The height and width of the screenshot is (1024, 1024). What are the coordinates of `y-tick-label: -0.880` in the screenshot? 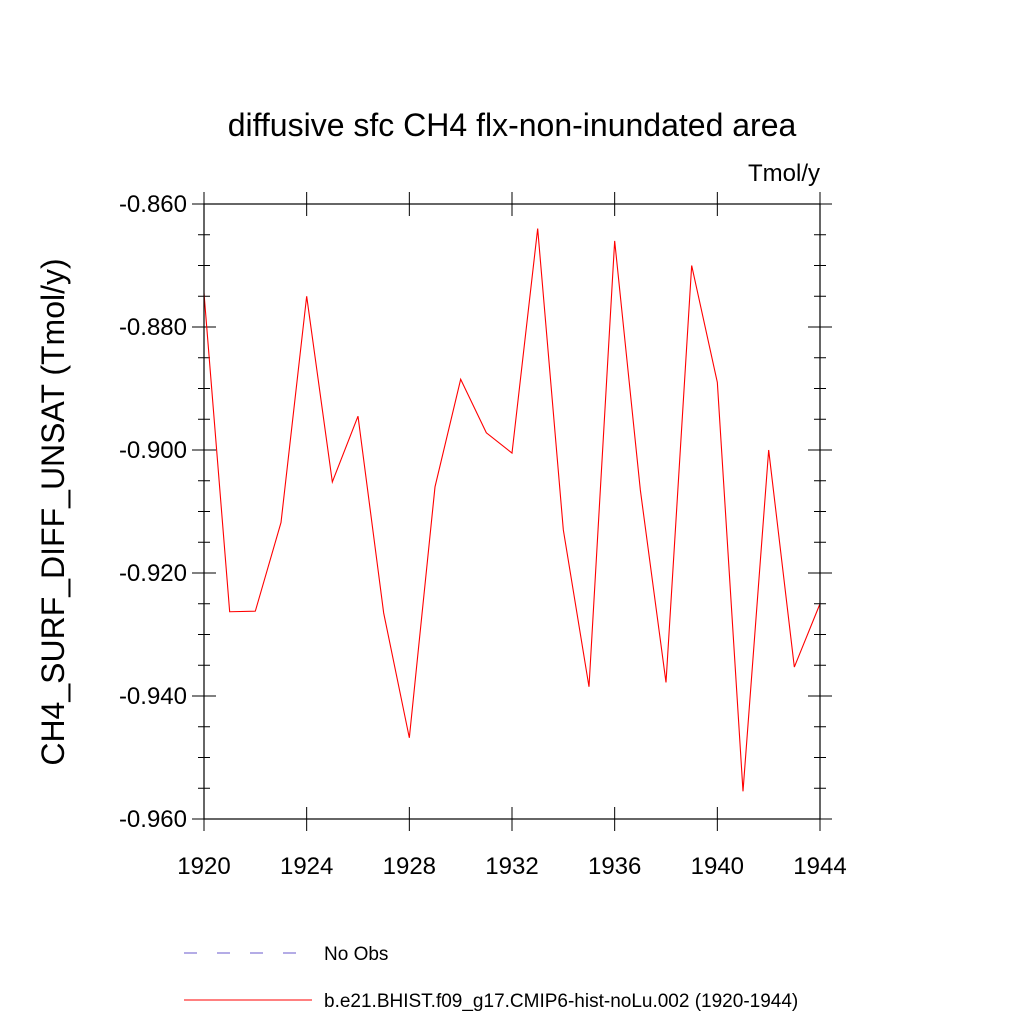 It's located at (153, 327).